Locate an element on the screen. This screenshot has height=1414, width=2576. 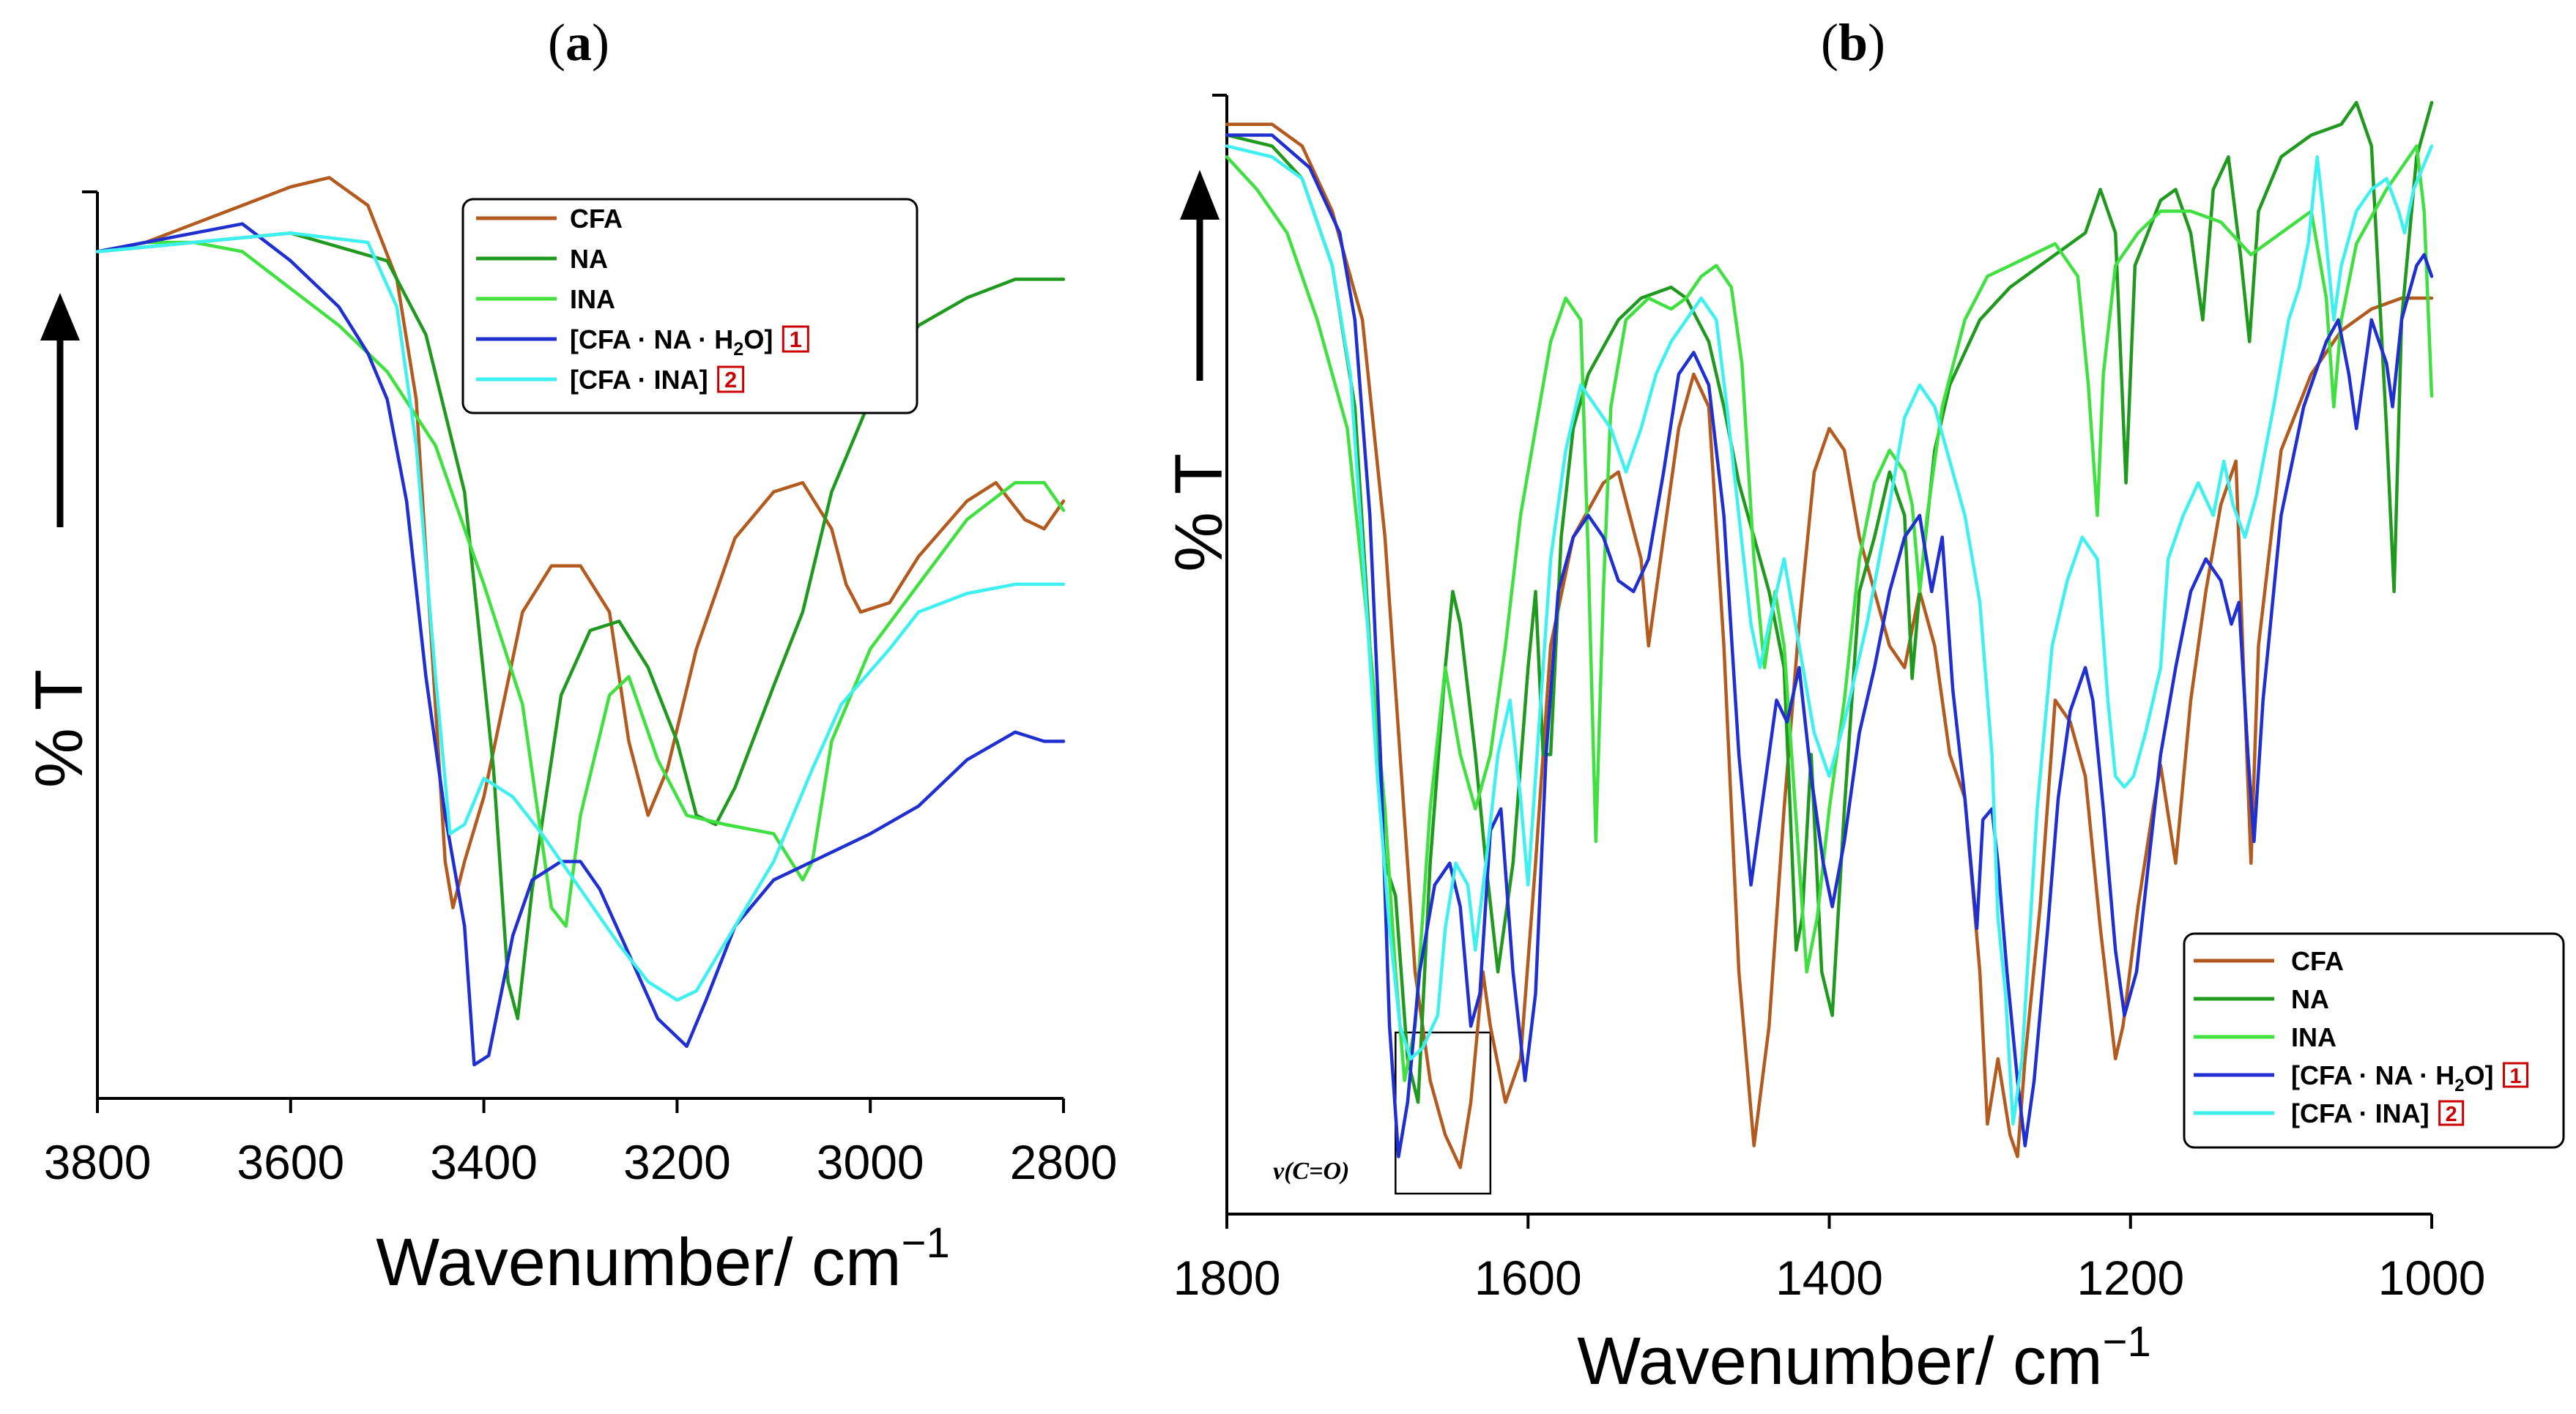
panel-b-x-label-sup: −1 is located at coordinates (2127, 1342).